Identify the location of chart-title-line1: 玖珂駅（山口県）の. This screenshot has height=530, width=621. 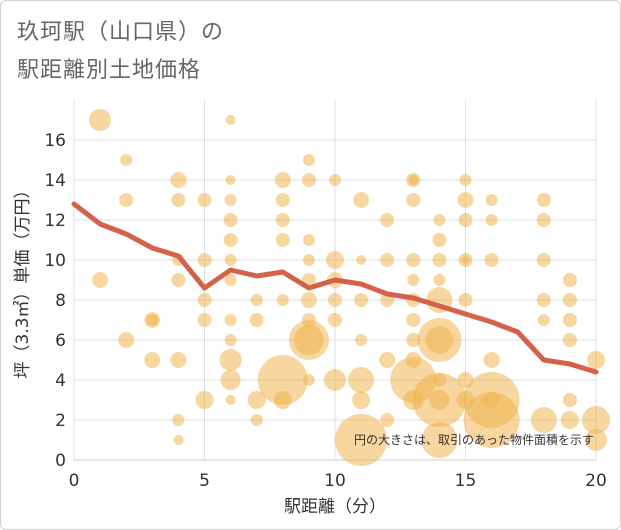
(121, 32).